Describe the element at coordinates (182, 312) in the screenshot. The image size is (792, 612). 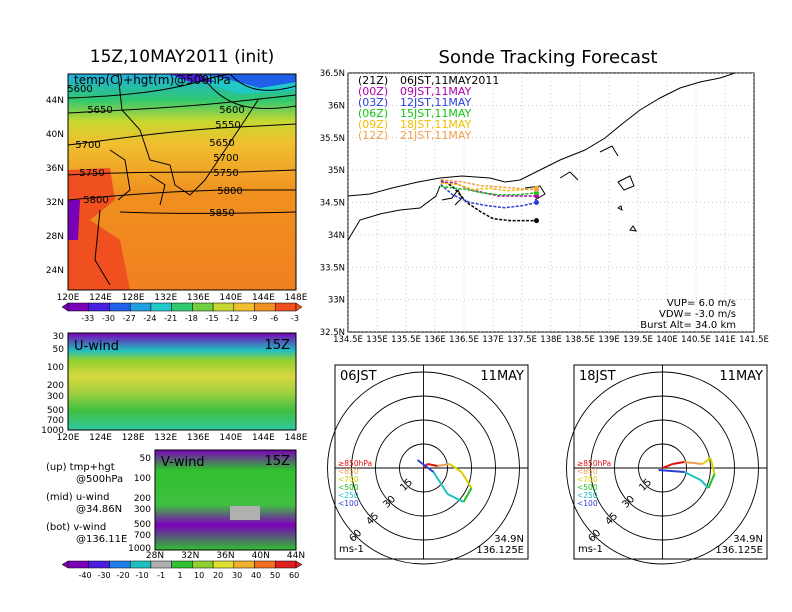
I see `temp-colorbar: -33 -30 -27 -24 -21 -18 -15 -12 -9 -6 -3` at that location.